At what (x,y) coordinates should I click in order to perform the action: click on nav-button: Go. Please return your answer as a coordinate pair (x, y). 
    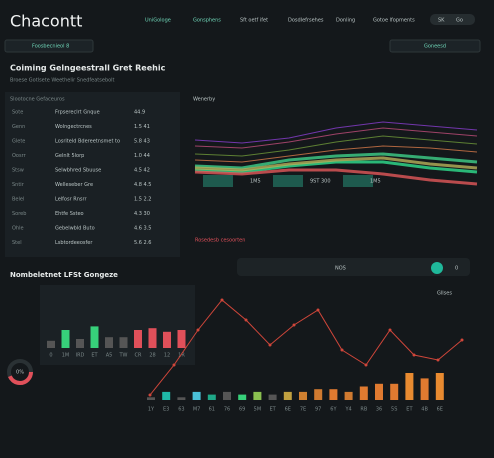
    Looking at the image, I should click on (459, 21).